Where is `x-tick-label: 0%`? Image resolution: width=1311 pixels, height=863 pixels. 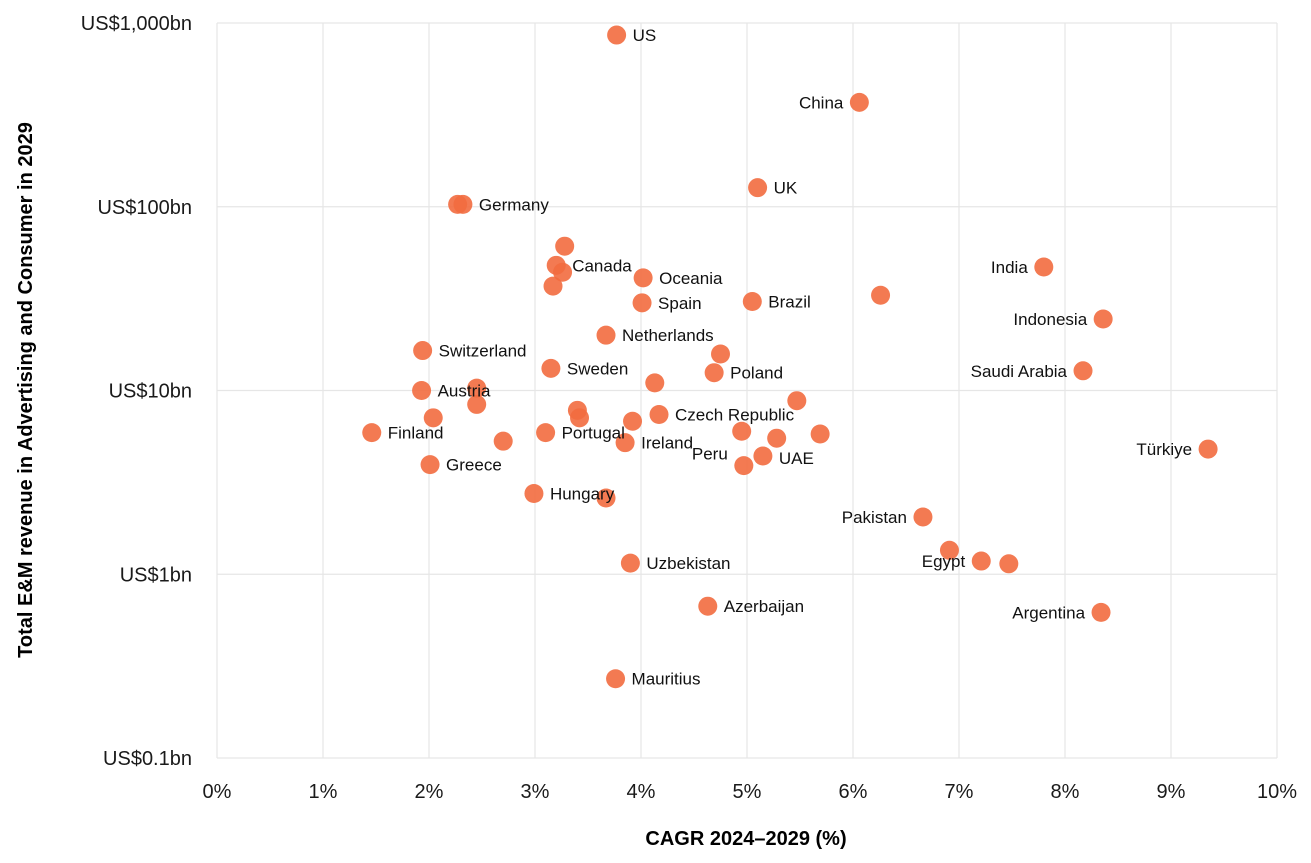
x-tick-label: 0% is located at coordinates (217, 792).